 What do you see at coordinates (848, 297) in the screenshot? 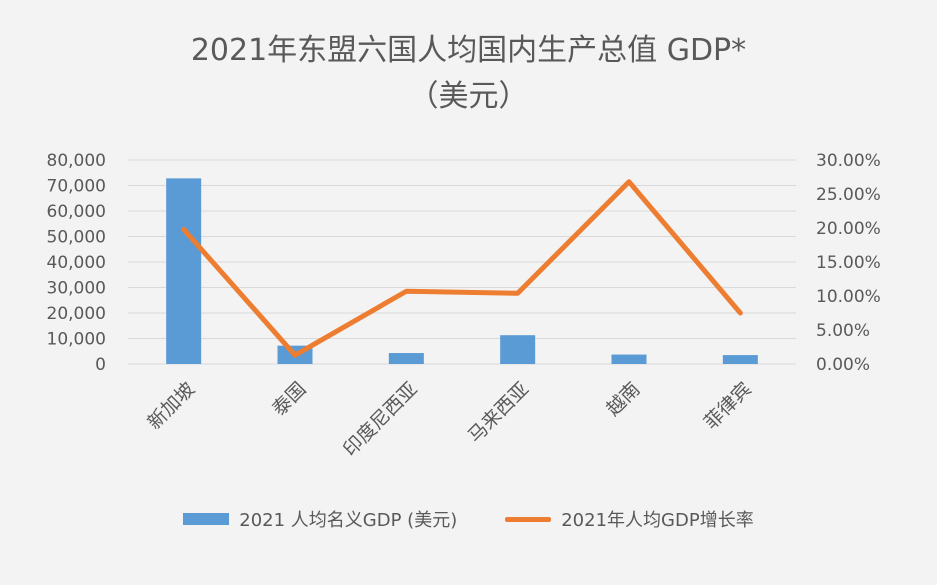
I see `y-right-tick-label: 10.00%` at bounding box center [848, 297].